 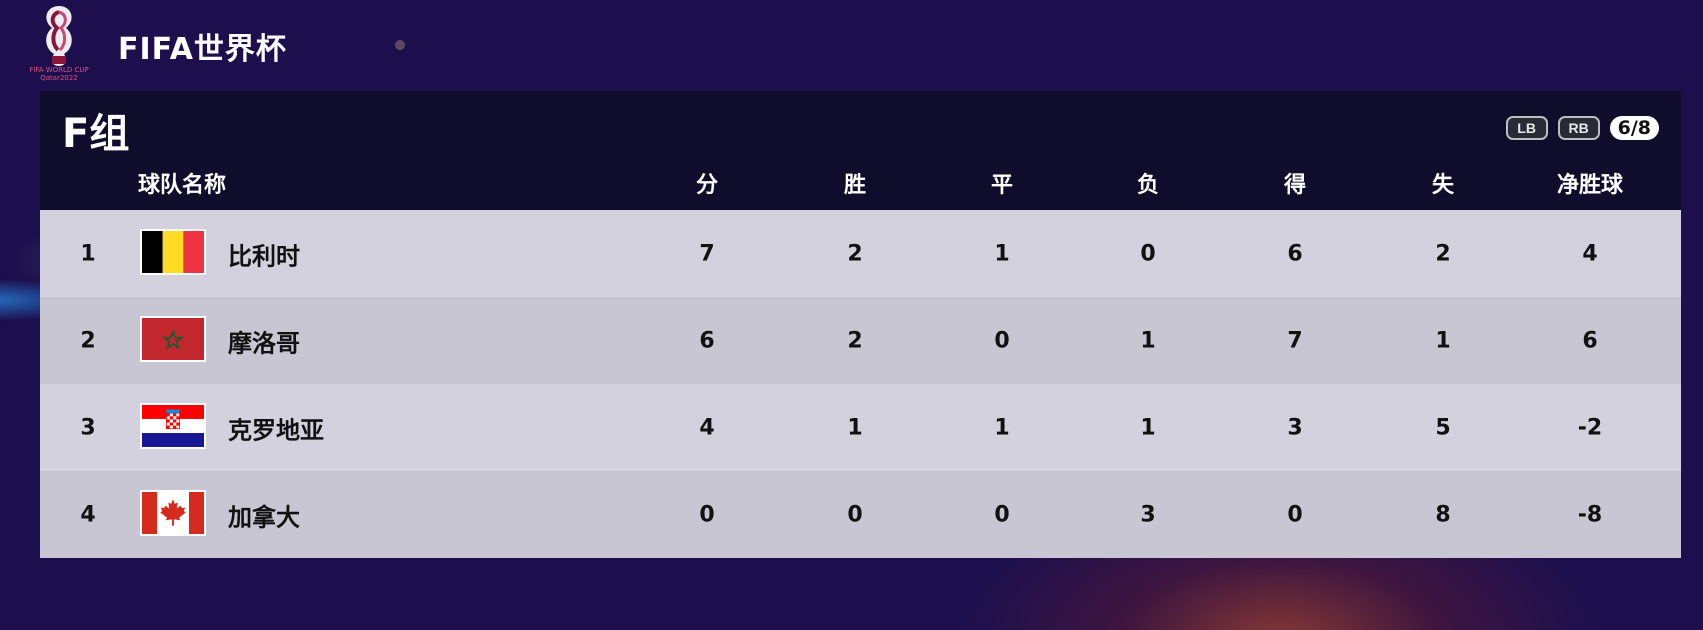 What do you see at coordinates (88, 514) in the screenshot?
I see `rank: 4` at bounding box center [88, 514].